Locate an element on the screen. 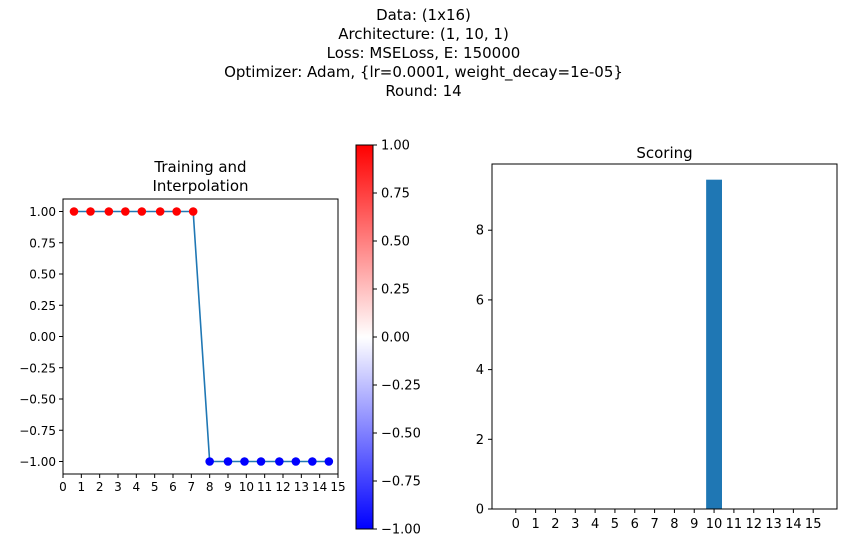 This screenshot has width=847, height=548. colorbar-tick-label: −0.50 is located at coordinates (401, 434).